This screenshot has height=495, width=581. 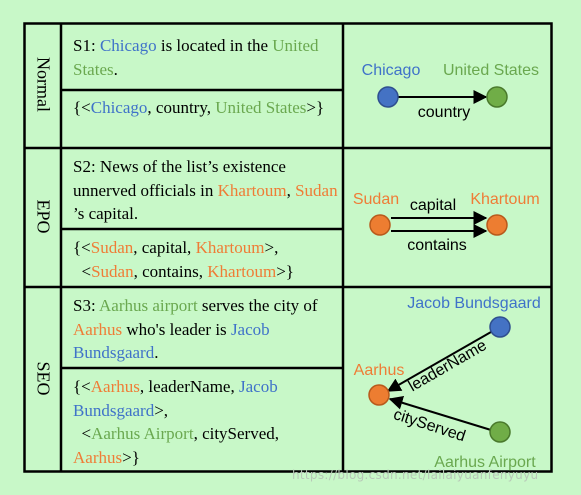 I want to click on text-segment: , capital,, so click(x=164, y=247).